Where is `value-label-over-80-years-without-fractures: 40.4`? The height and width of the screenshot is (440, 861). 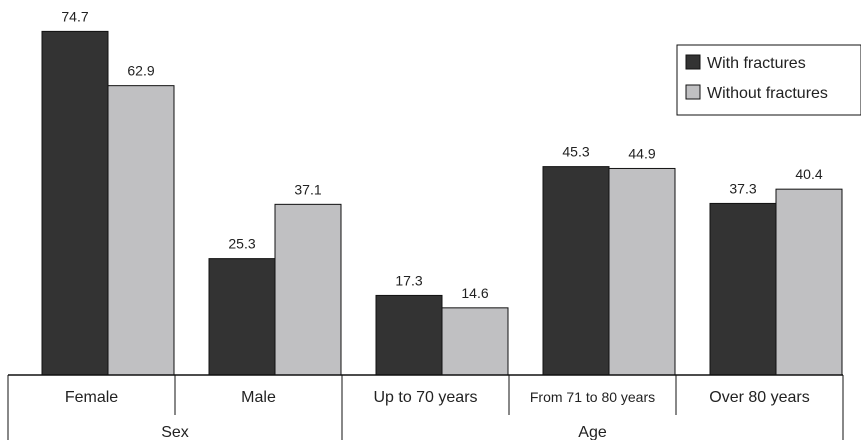 value-label-over-80-years-without-fractures: 40.4 is located at coordinates (808, 174).